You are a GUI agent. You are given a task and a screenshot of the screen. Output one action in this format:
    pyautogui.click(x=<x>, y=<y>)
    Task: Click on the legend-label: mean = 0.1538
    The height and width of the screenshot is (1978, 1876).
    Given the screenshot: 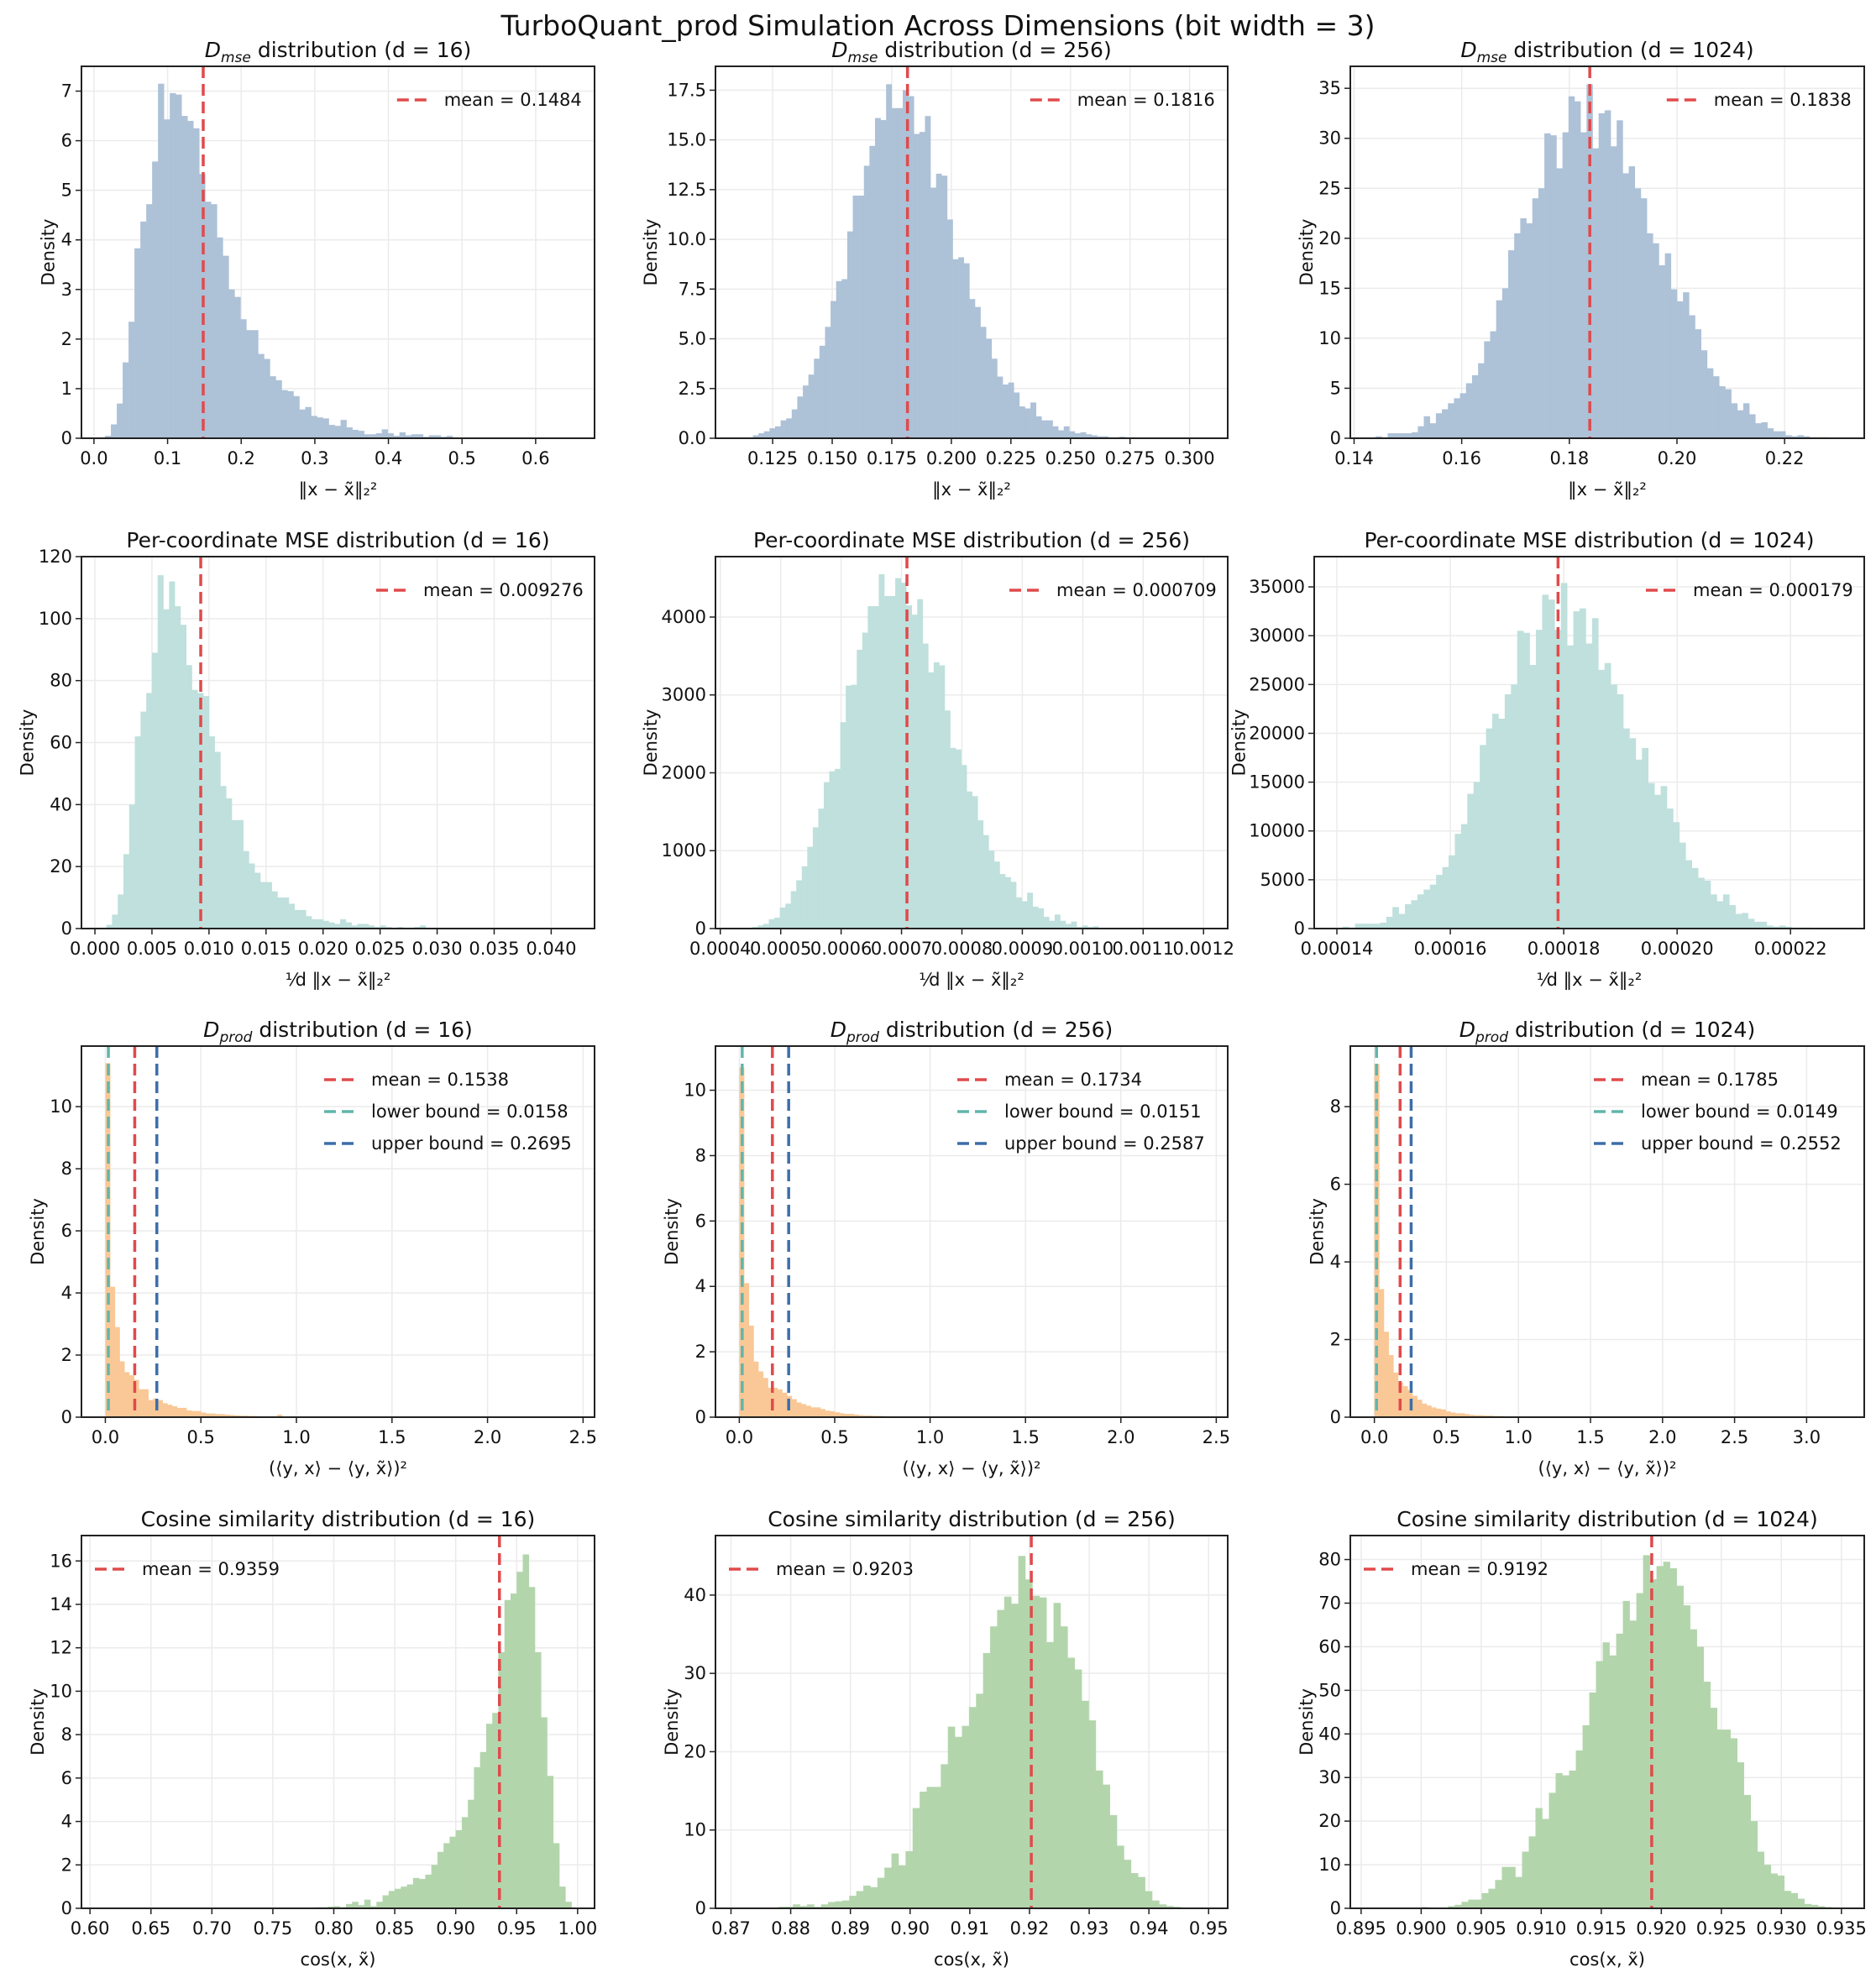 What is the action you would take?
    pyautogui.click(x=440, y=1080)
    